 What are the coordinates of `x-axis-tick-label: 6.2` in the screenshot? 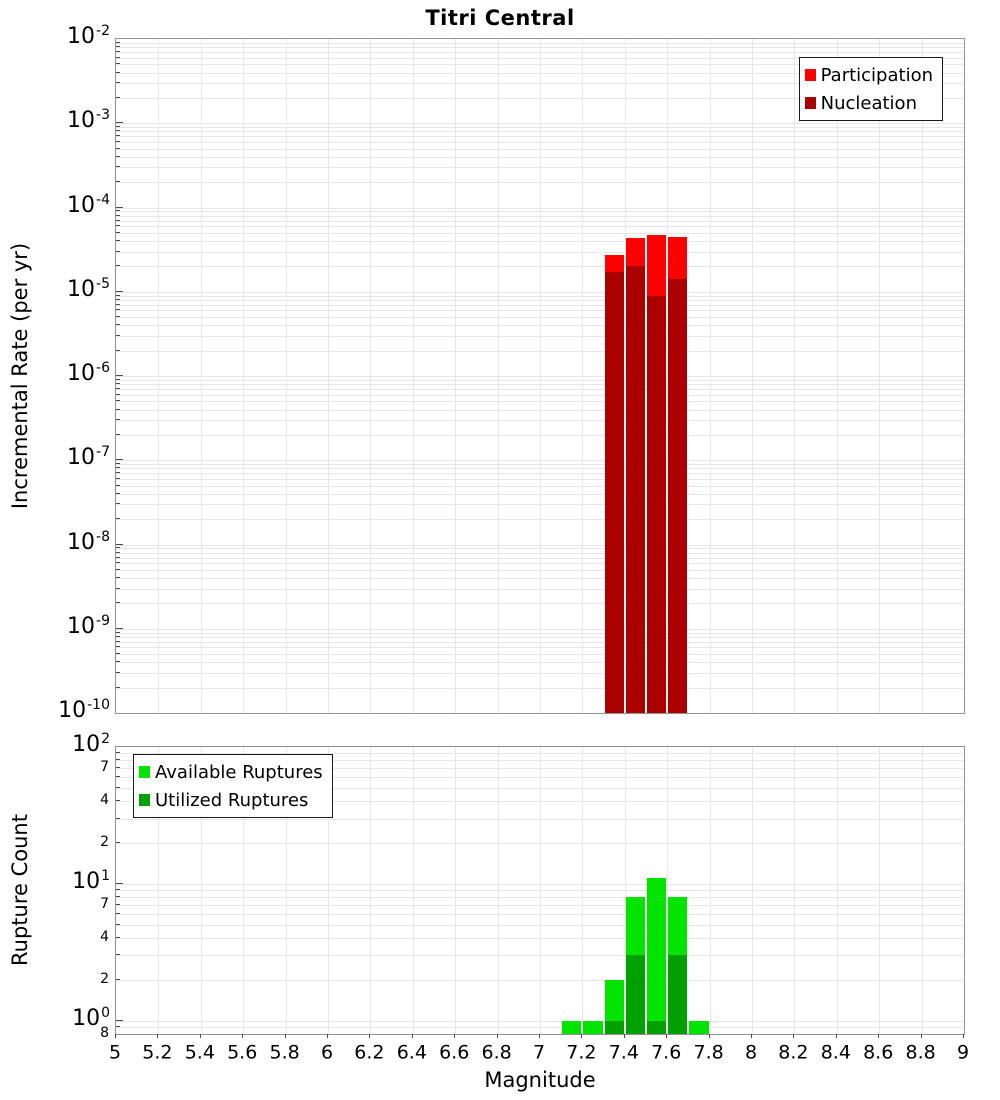 It's located at (369, 1052).